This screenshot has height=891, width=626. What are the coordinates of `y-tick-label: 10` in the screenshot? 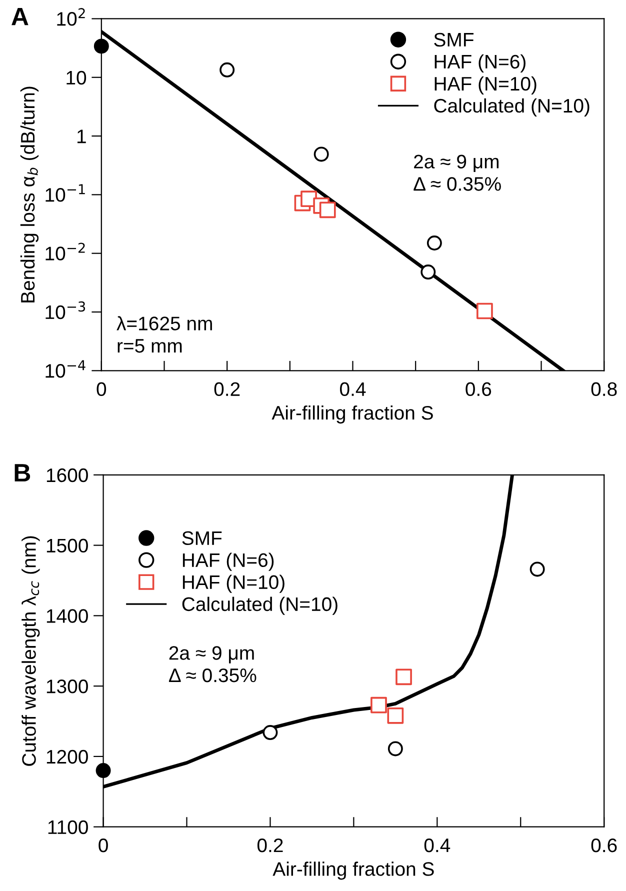 It's located at (76, 77).